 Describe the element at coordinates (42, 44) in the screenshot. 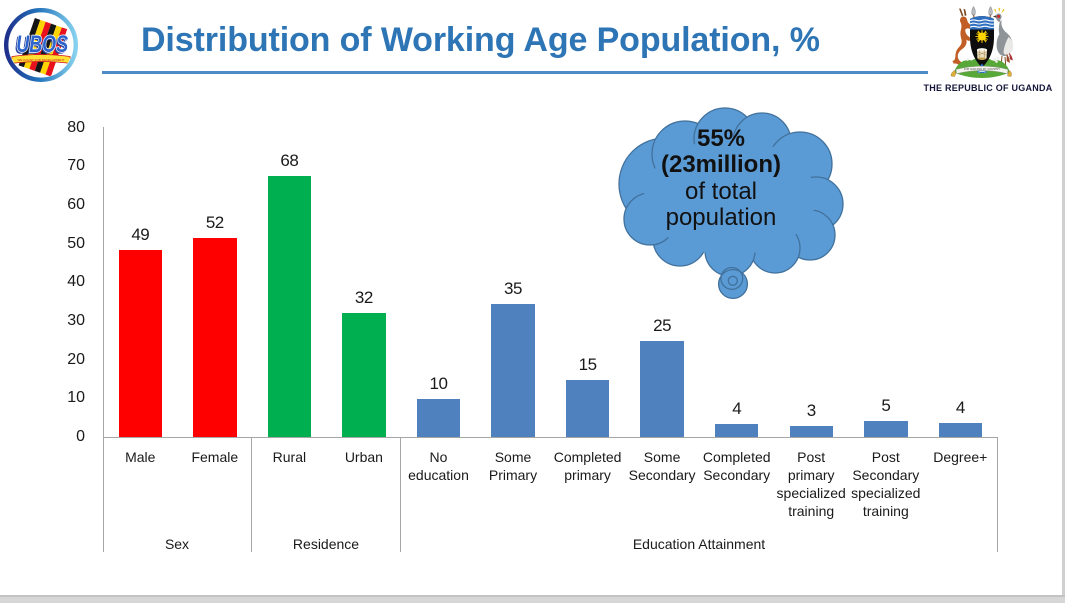

I see `svg-text: UBOS` at that location.